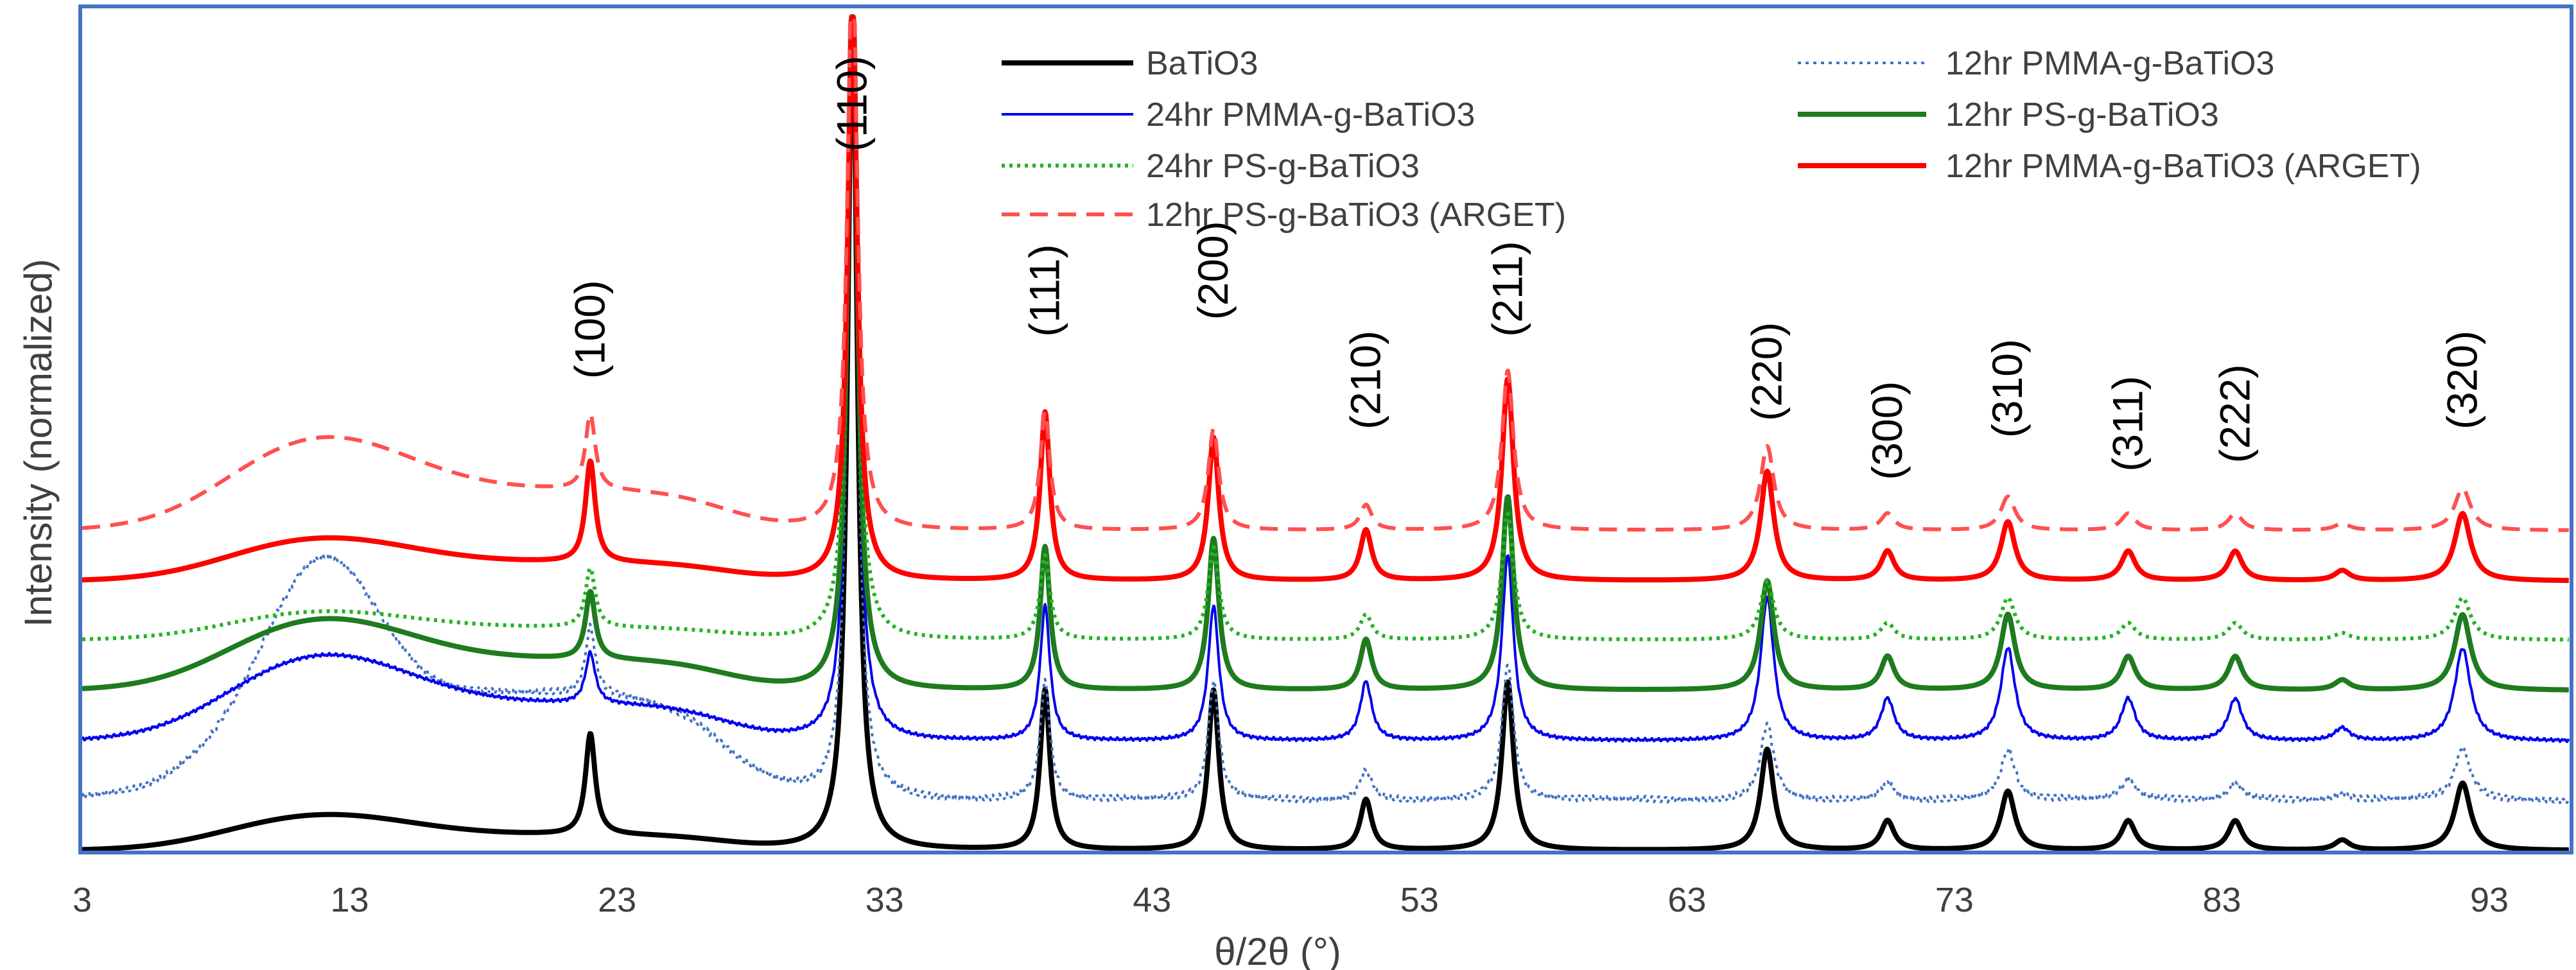  Describe the element at coordinates (1766, 371) in the screenshot. I see `peak-label-220: (220)` at that location.